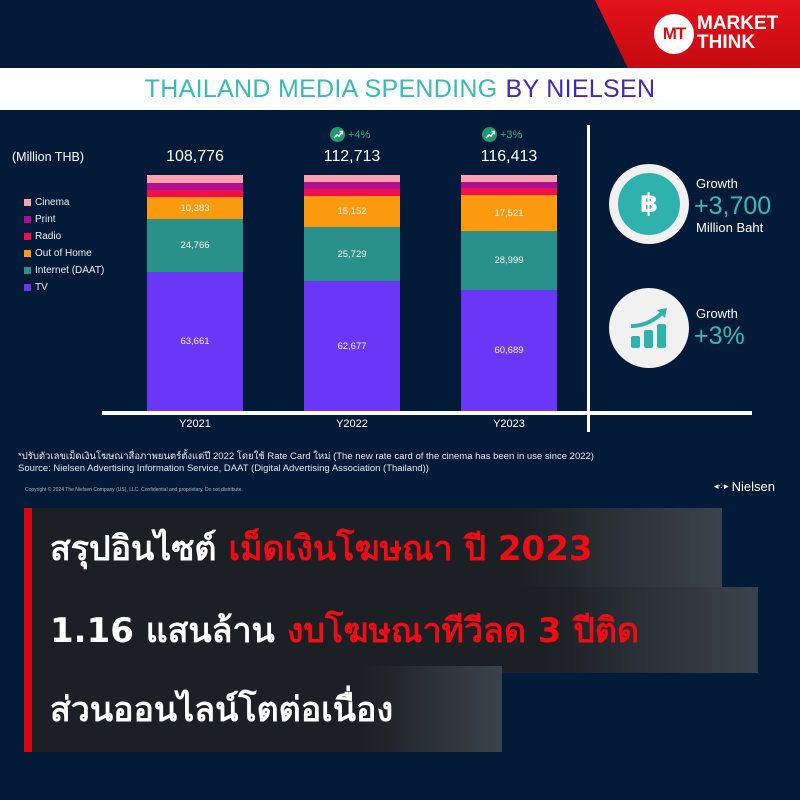 This screenshot has width=800, height=800. What do you see at coordinates (45, 219) in the screenshot?
I see `legend-label: Print` at bounding box center [45, 219].